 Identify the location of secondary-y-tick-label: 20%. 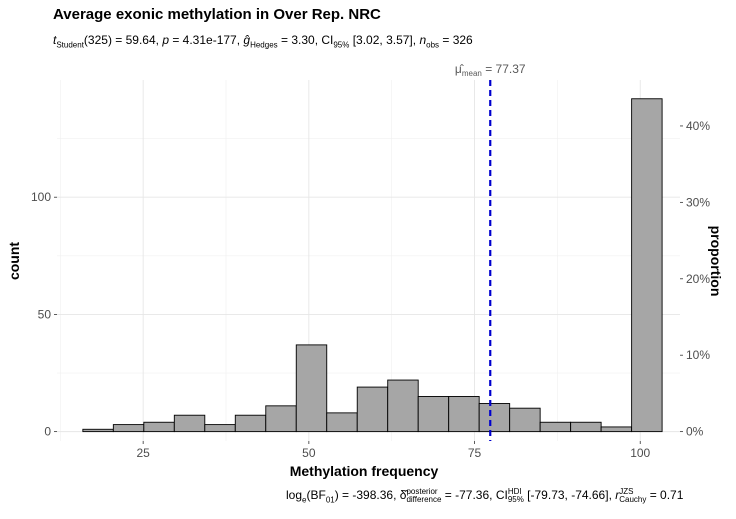
(698, 279).